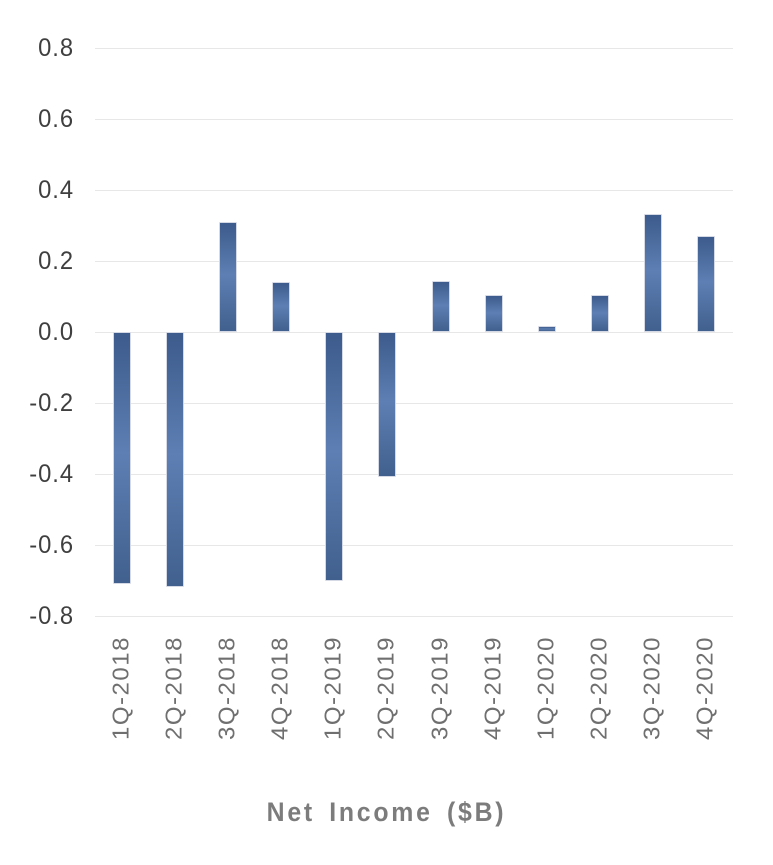 The height and width of the screenshot is (865, 773). Describe the element at coordinates (56, 119) in the screenshot. I see `y-tick-label-0.6: 0.6` at that location.